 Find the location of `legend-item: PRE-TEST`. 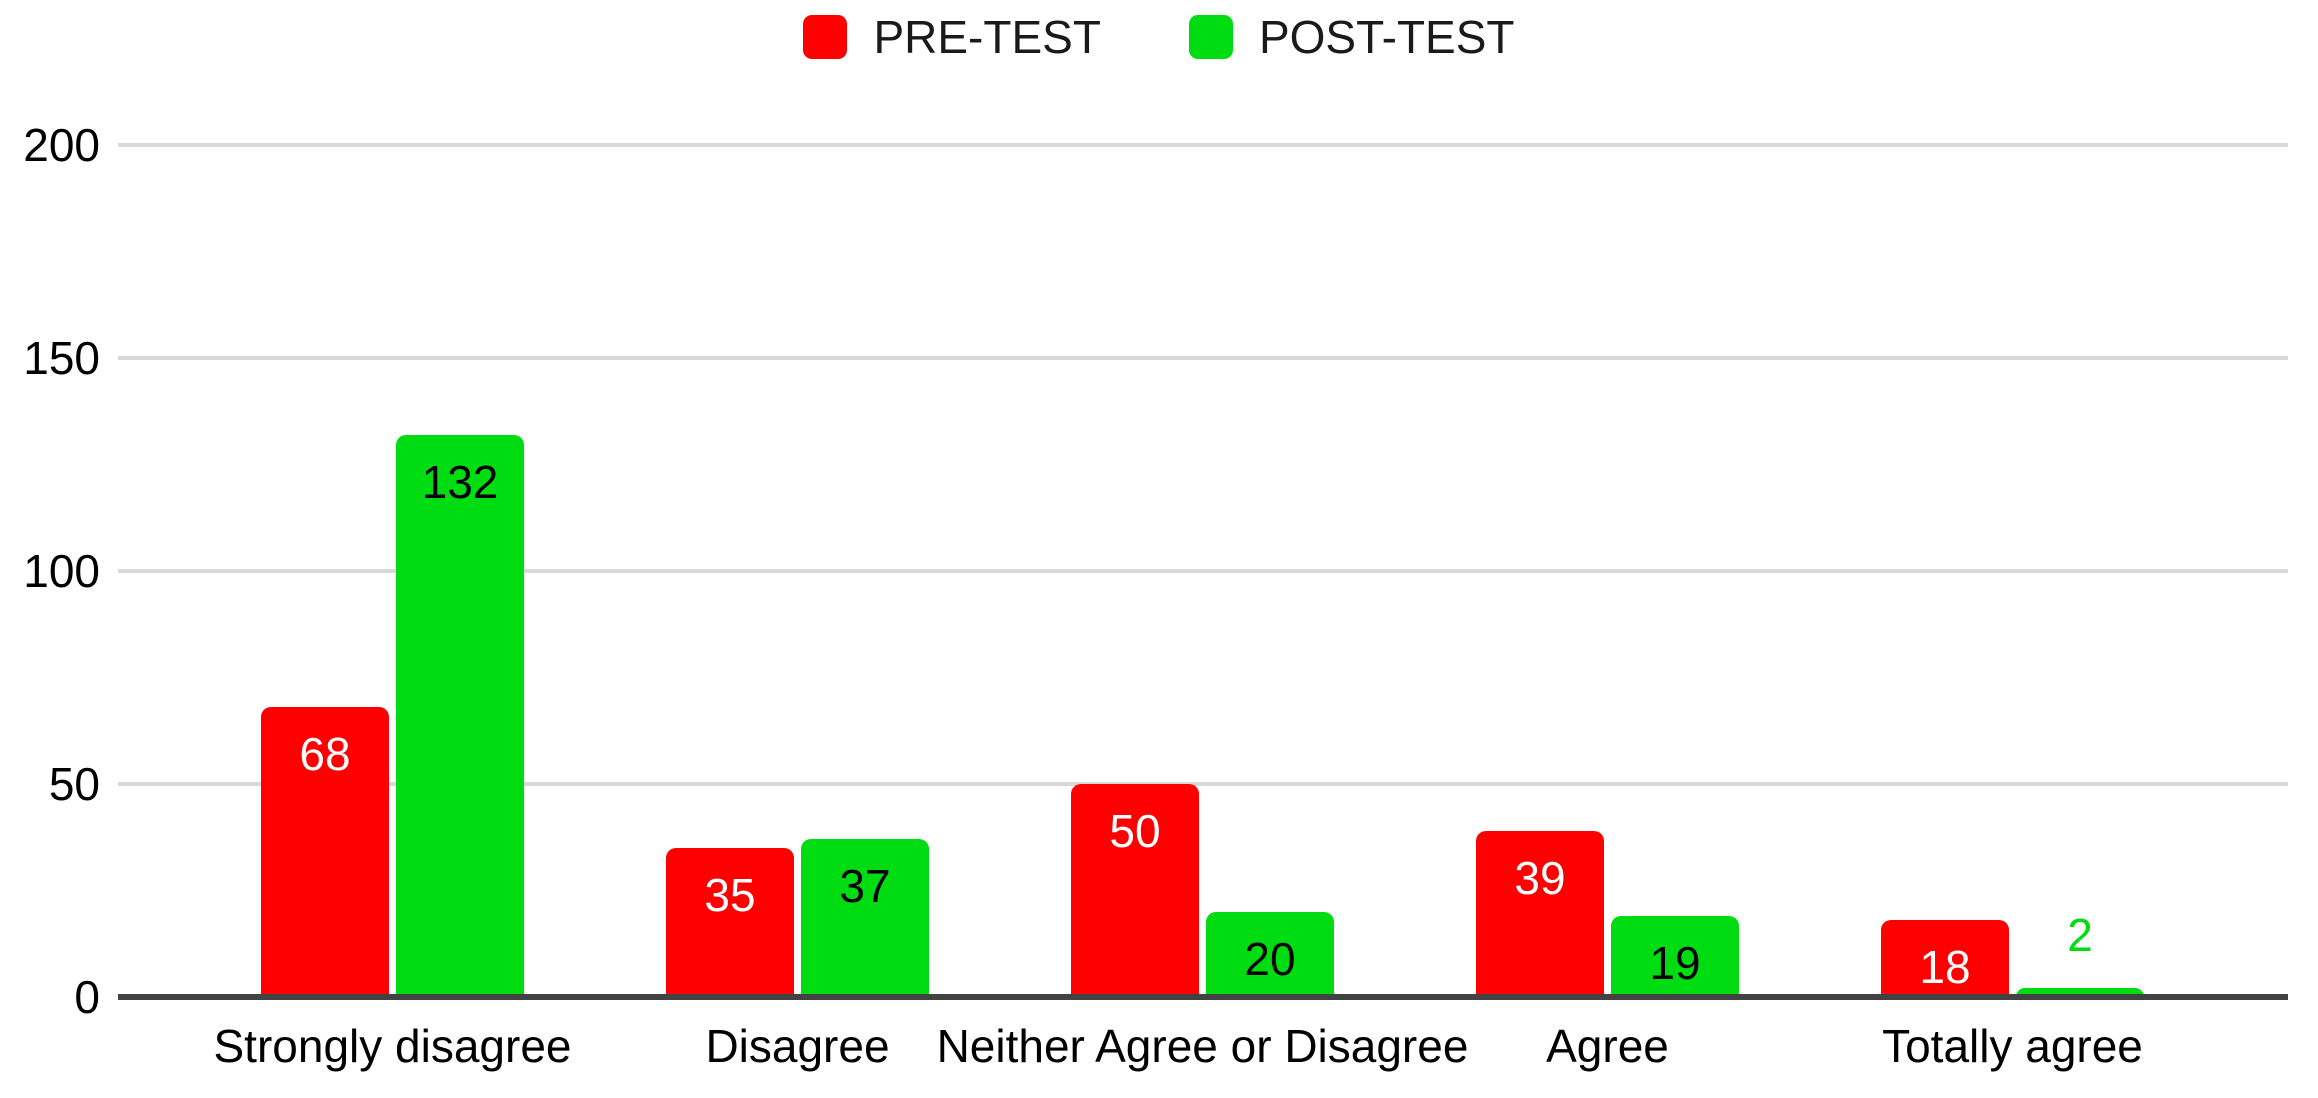

legend-item: PRE-TEST is located at coordinates (952, 37).